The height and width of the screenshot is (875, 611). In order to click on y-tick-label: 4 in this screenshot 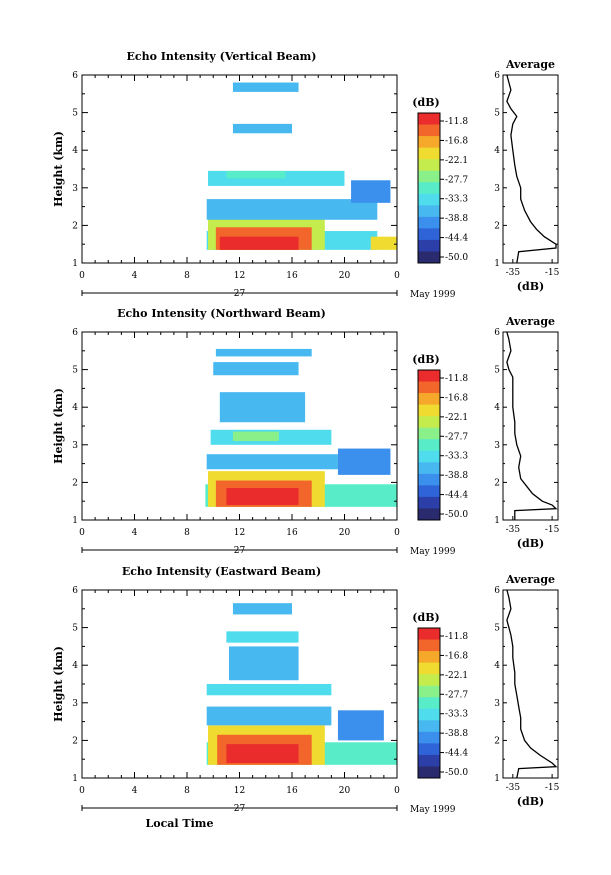, I will do `click(75, 666)`.